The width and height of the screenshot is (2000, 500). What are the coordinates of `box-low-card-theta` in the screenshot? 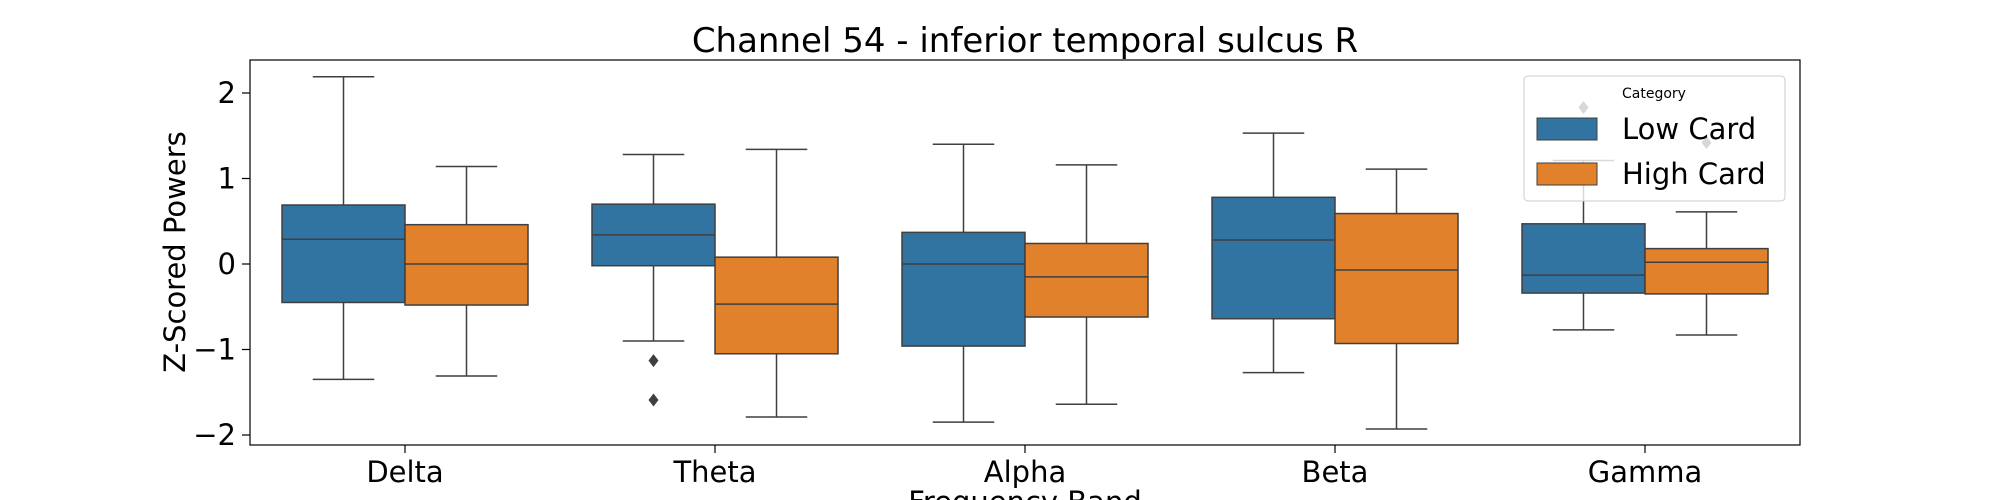 It's located at (653, 280).